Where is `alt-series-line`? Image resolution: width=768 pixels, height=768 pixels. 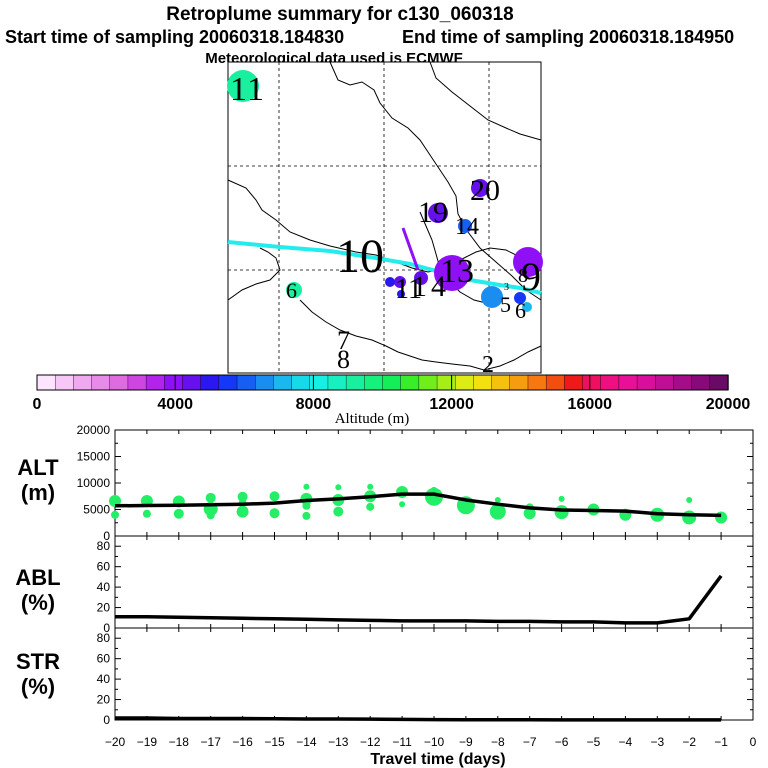
alt-series-line is located at coordinates (418, 505).